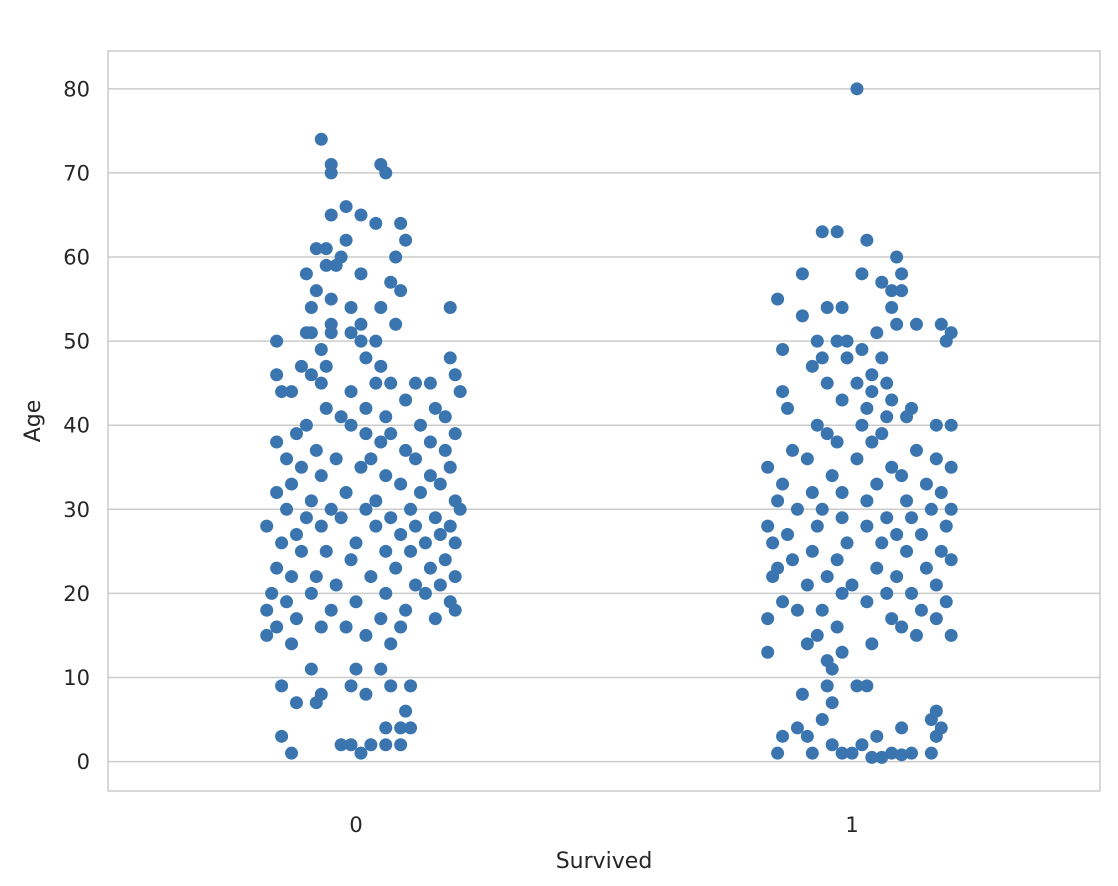  What do you see at coordinates (76, 89) in the screenshot?
I see `y-tick-label: 80` at bounding box center [76, 89].